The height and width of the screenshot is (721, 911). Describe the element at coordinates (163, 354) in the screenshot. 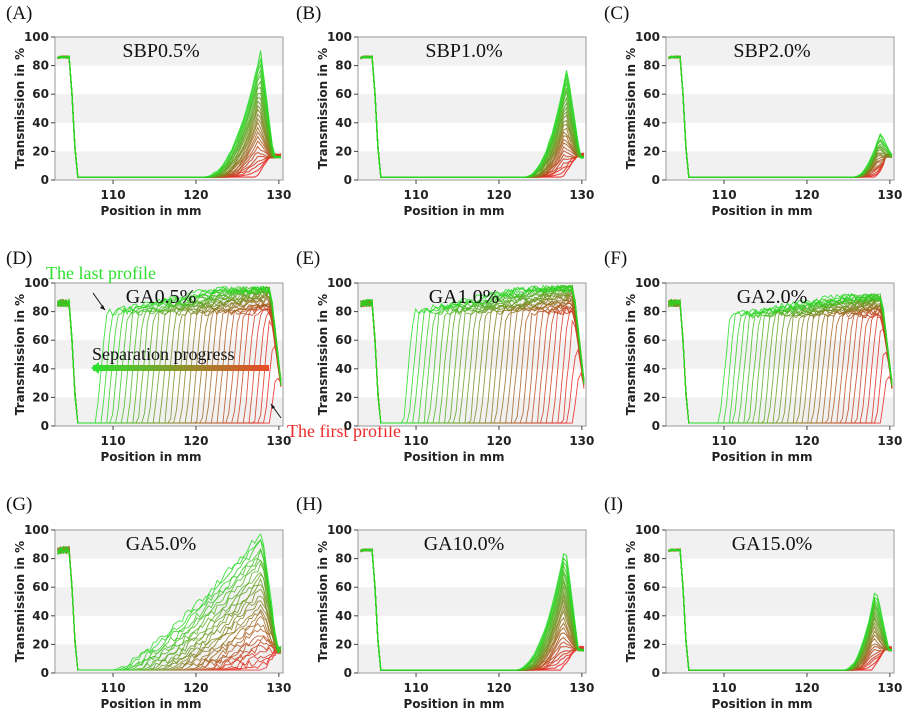

I see `separation-progress-label: Separation progress` at that location.